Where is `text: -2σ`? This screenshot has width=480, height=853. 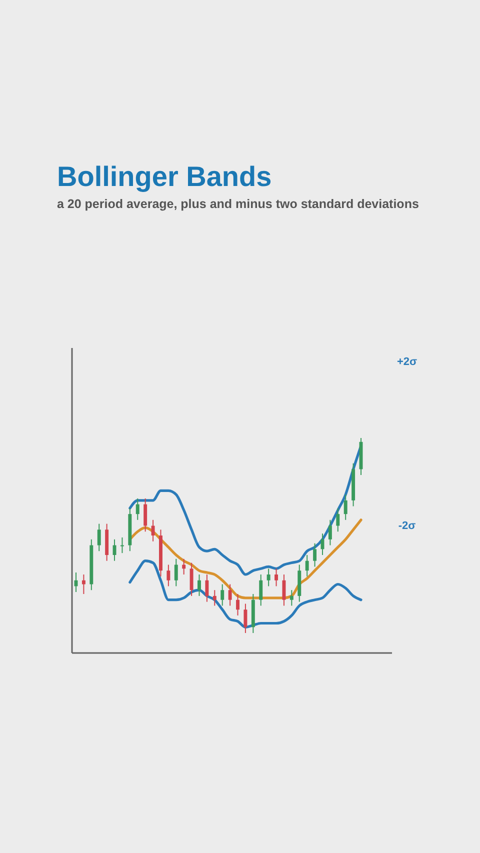
text: -2σ is located at coordinates (407, 526).